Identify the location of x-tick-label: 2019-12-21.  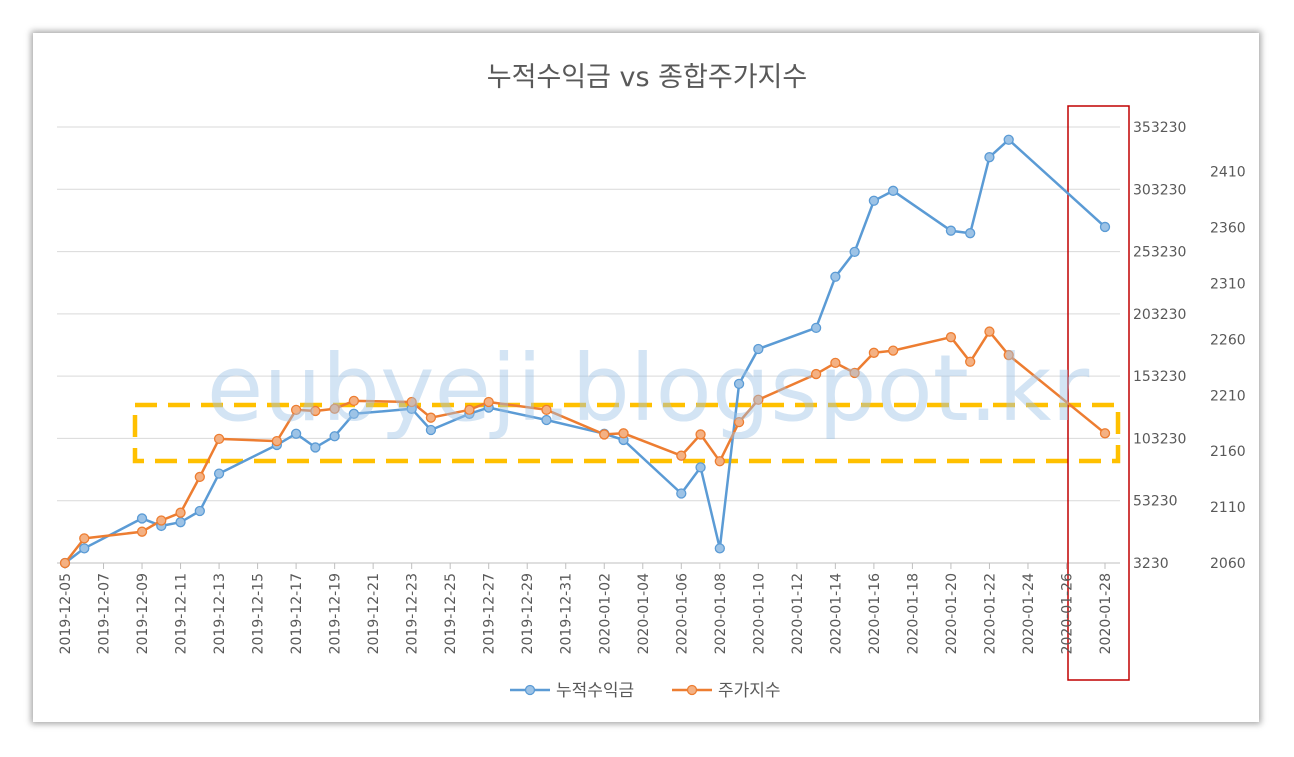
(374, 613).